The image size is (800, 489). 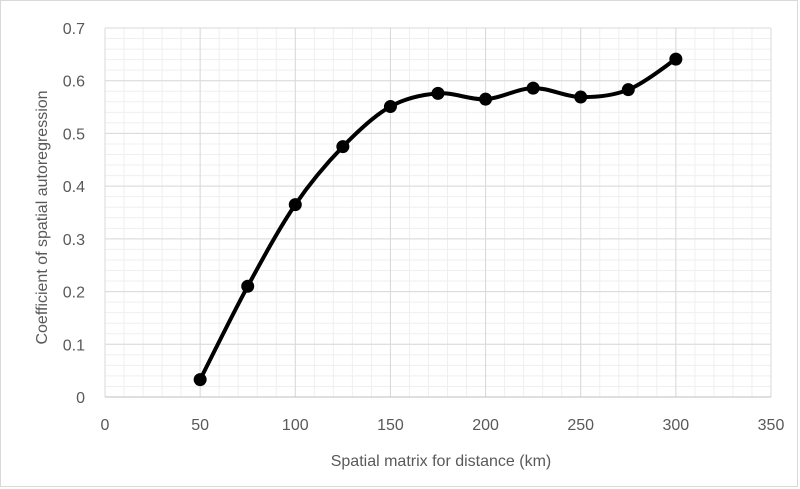 I want to click on y-tick-label: 0.4, so click(x=74, y=187).